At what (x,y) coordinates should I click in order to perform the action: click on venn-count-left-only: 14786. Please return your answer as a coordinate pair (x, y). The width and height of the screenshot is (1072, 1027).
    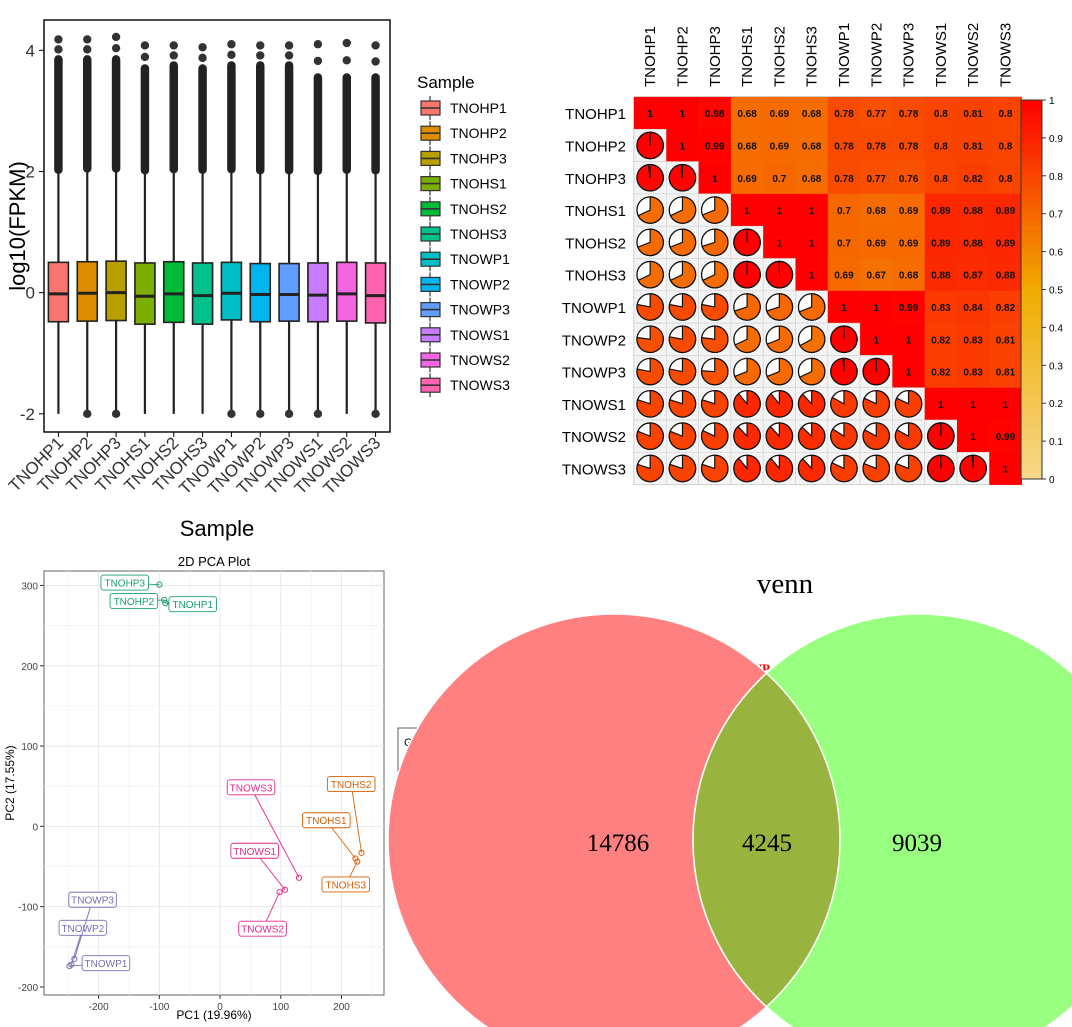
    Looking at the image, I should click on (618, 843).